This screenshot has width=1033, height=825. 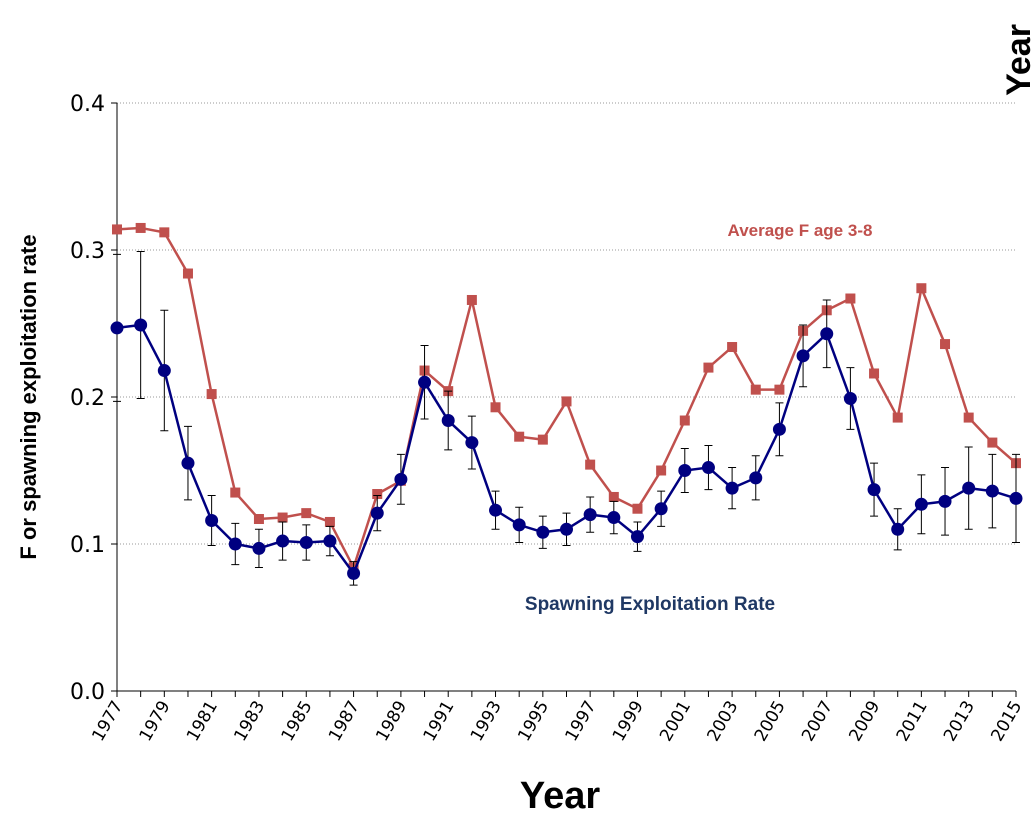 I want to click on x-tick-label: 1981, so click(x=202, y=721).